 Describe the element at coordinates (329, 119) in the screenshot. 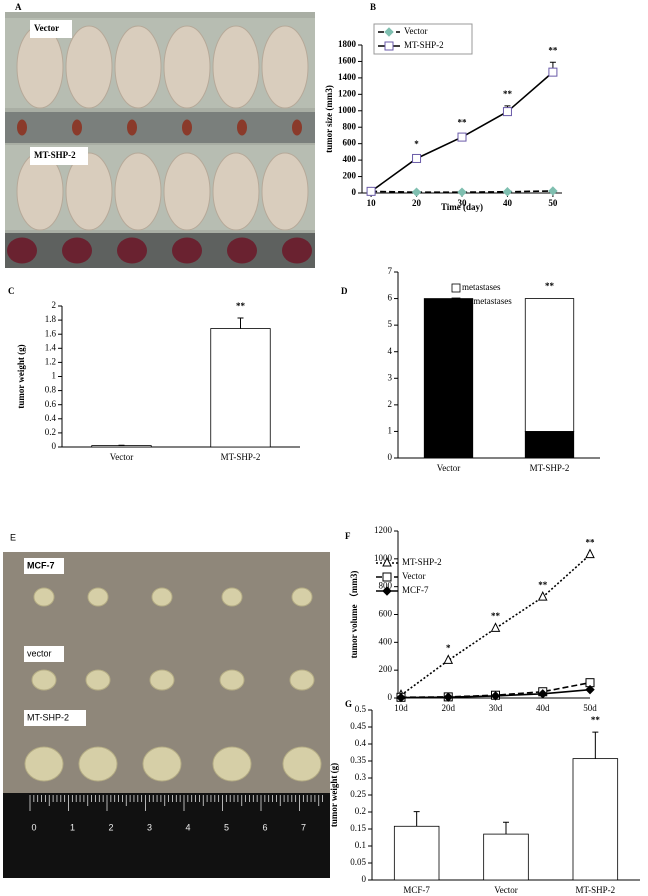

I see `y-axis-label: tumor size (mm3)` at that location.